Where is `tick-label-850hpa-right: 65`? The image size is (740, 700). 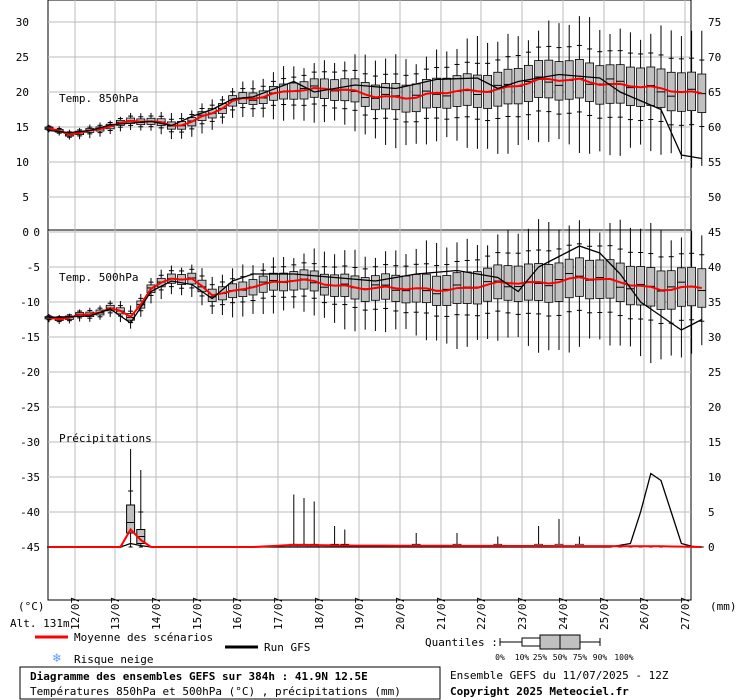
tick-label-850hpa-right: 65 is located at coordinates (714, 92).